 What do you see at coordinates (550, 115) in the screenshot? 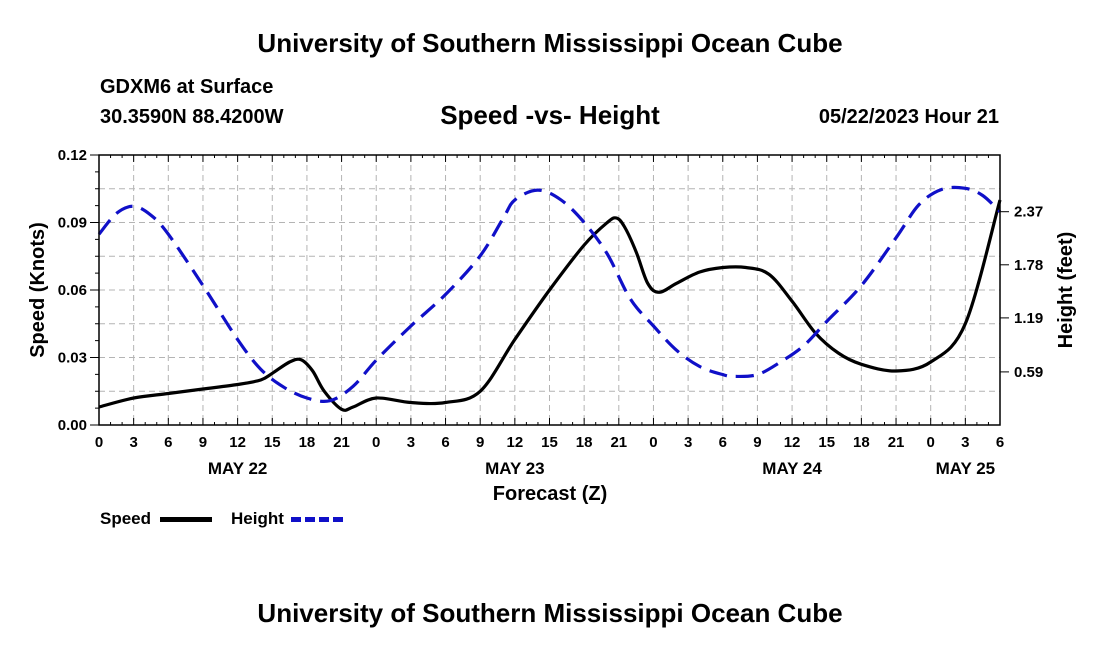
I see `chart-title: Speed -vs- Height` at bounding box center [550, 115].